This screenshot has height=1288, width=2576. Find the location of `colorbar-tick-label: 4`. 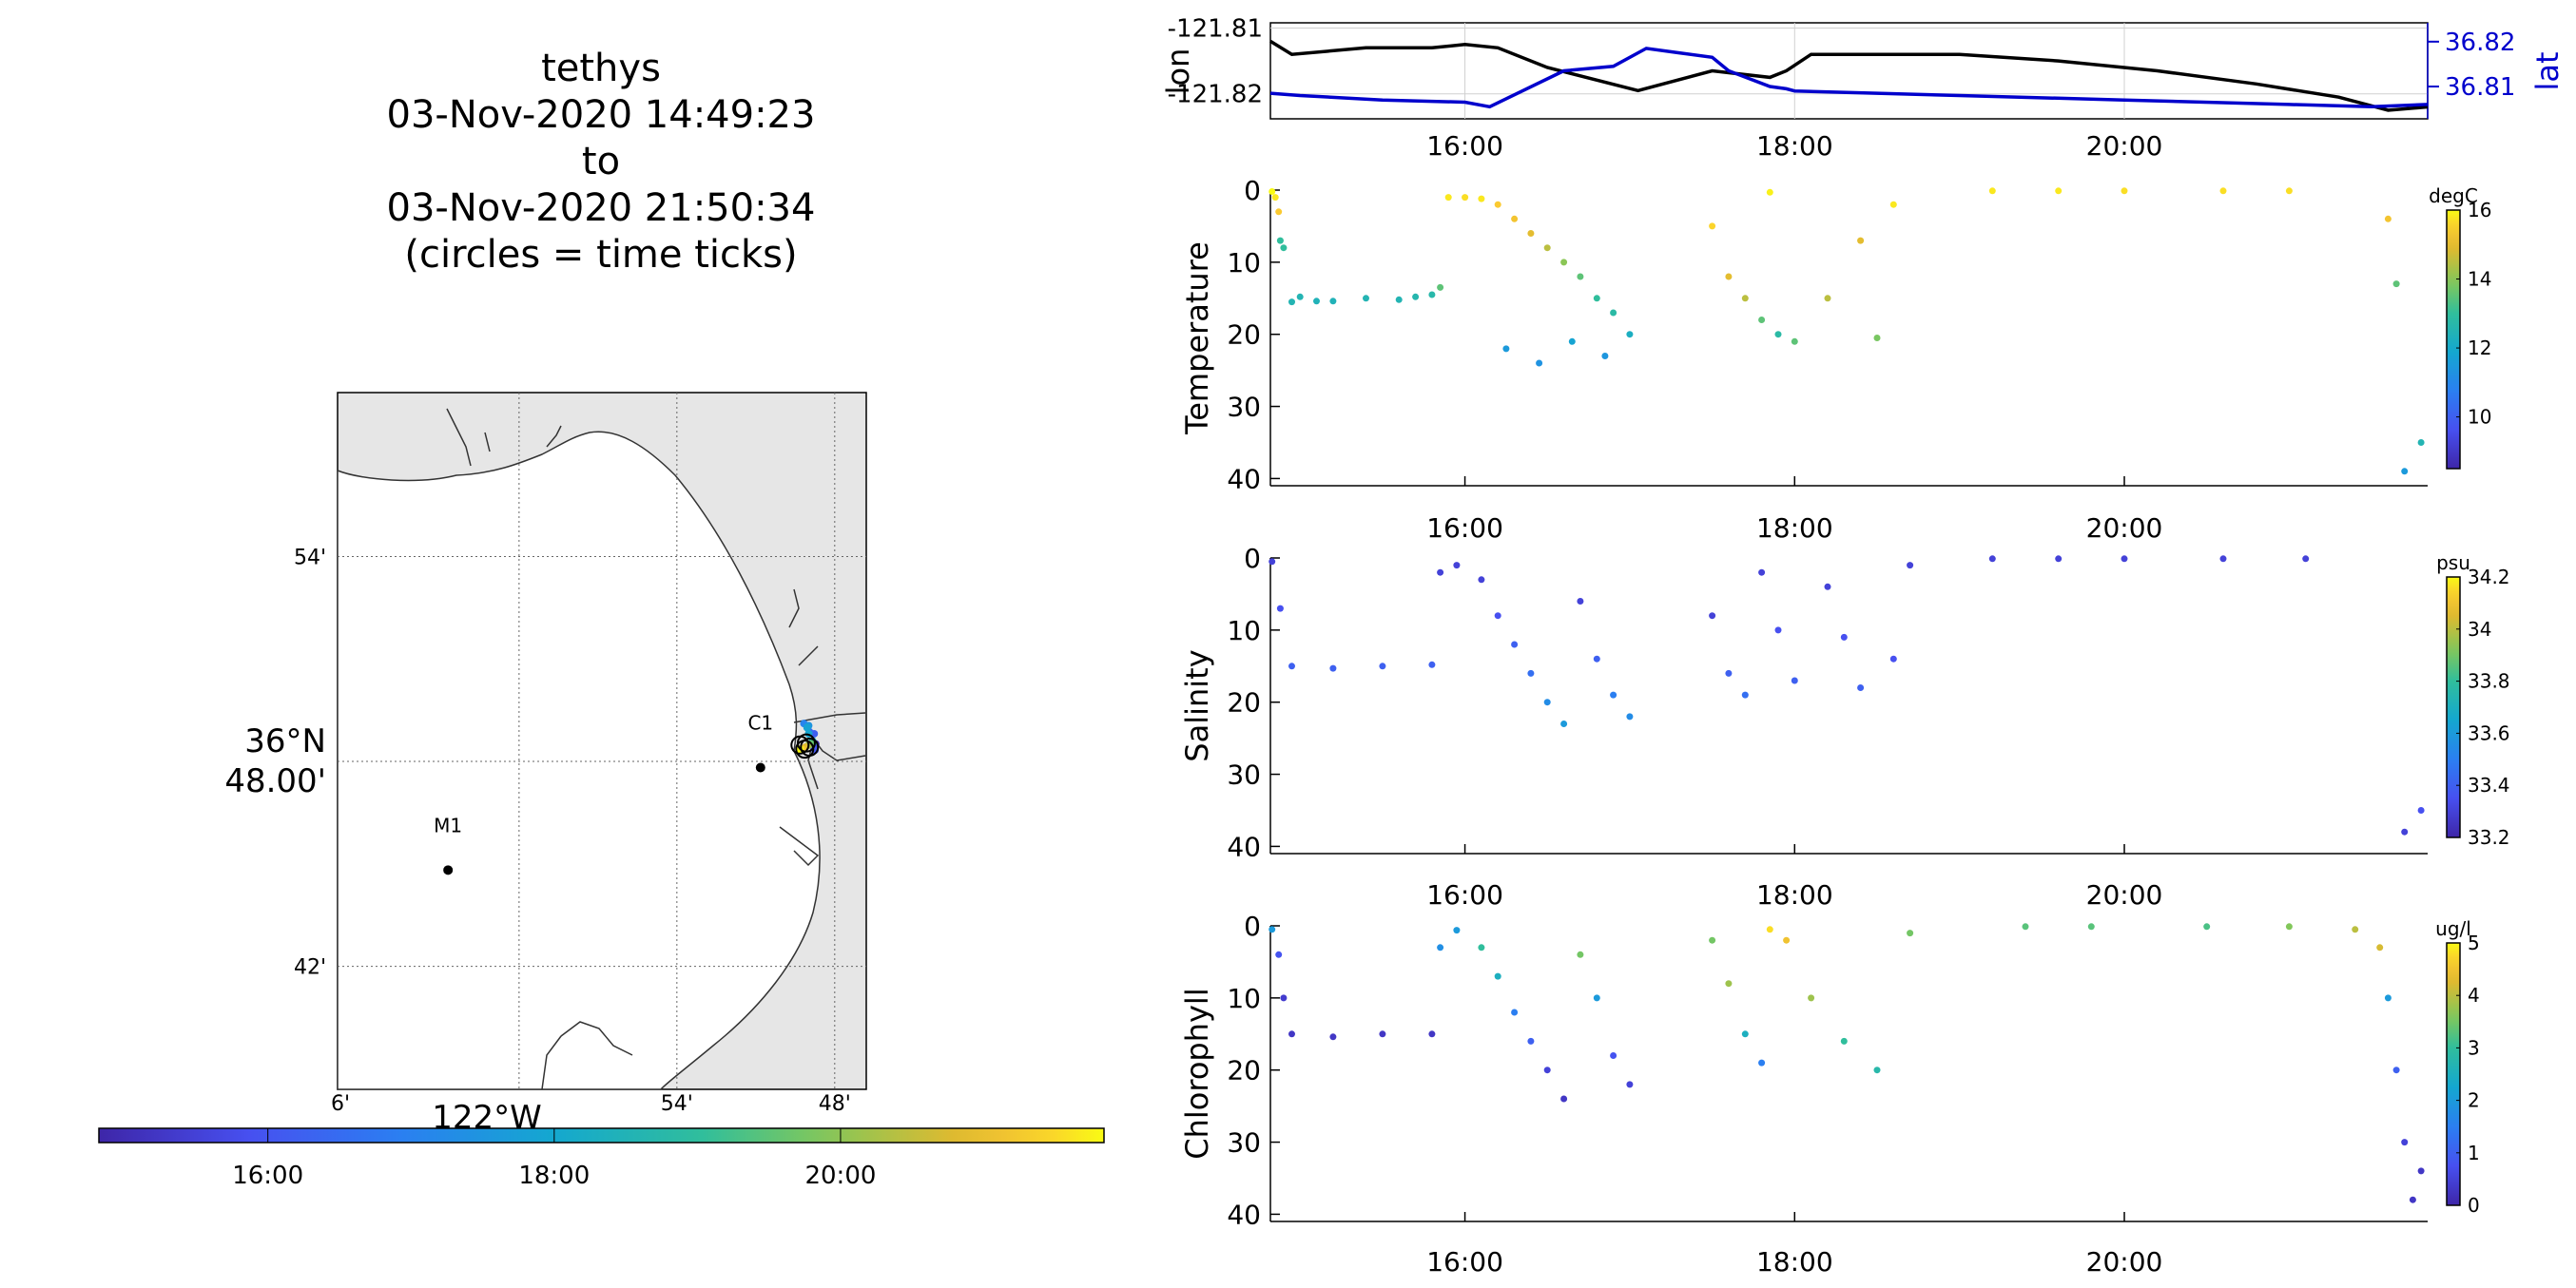

colorbar-tick-label: 4 is located at coordinates (2474, 996).